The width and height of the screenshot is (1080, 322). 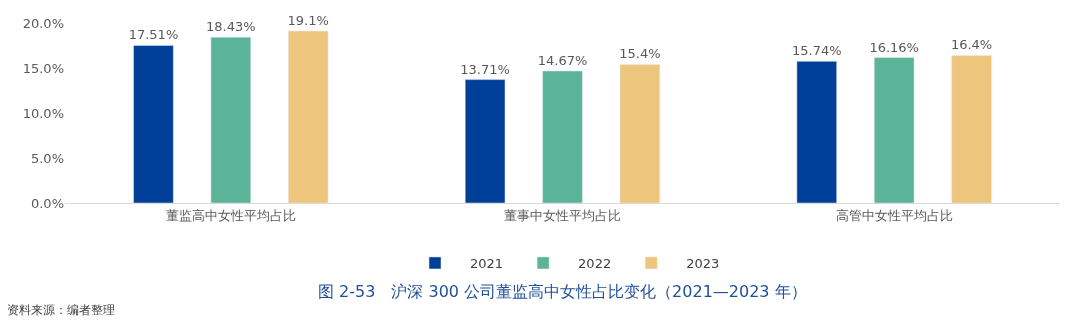 What do you see at coordinates (816, 51) in the screenshot?
I see `data-label: 15.74%` at bounding box center [816, 51].